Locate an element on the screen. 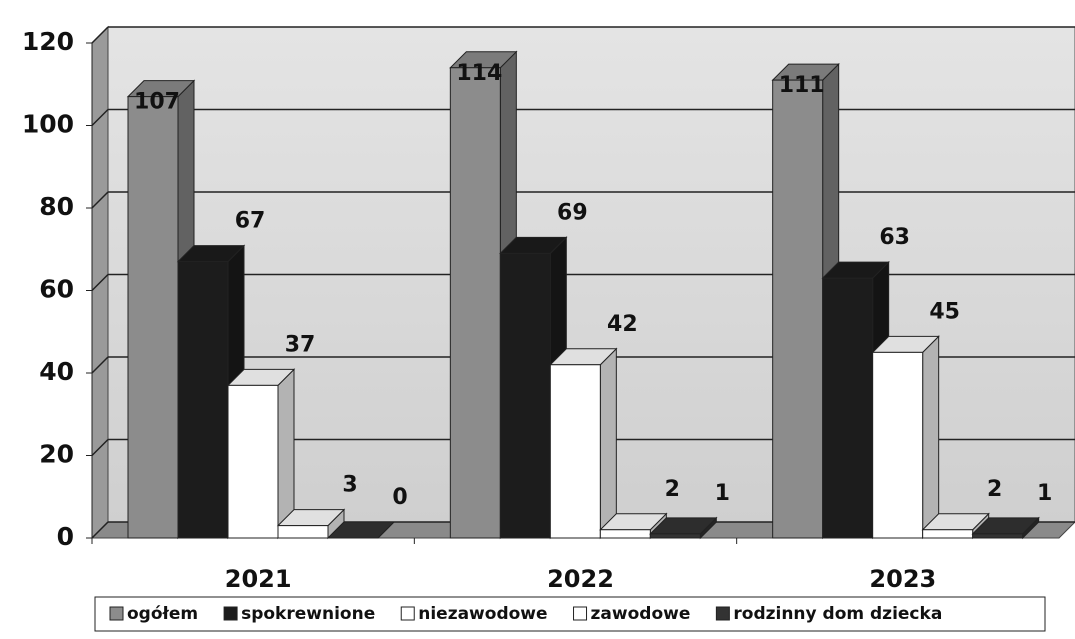 This screenshot has width=1075, height=639. x-tick-label: 2022 is located at coordinates (580, 579).